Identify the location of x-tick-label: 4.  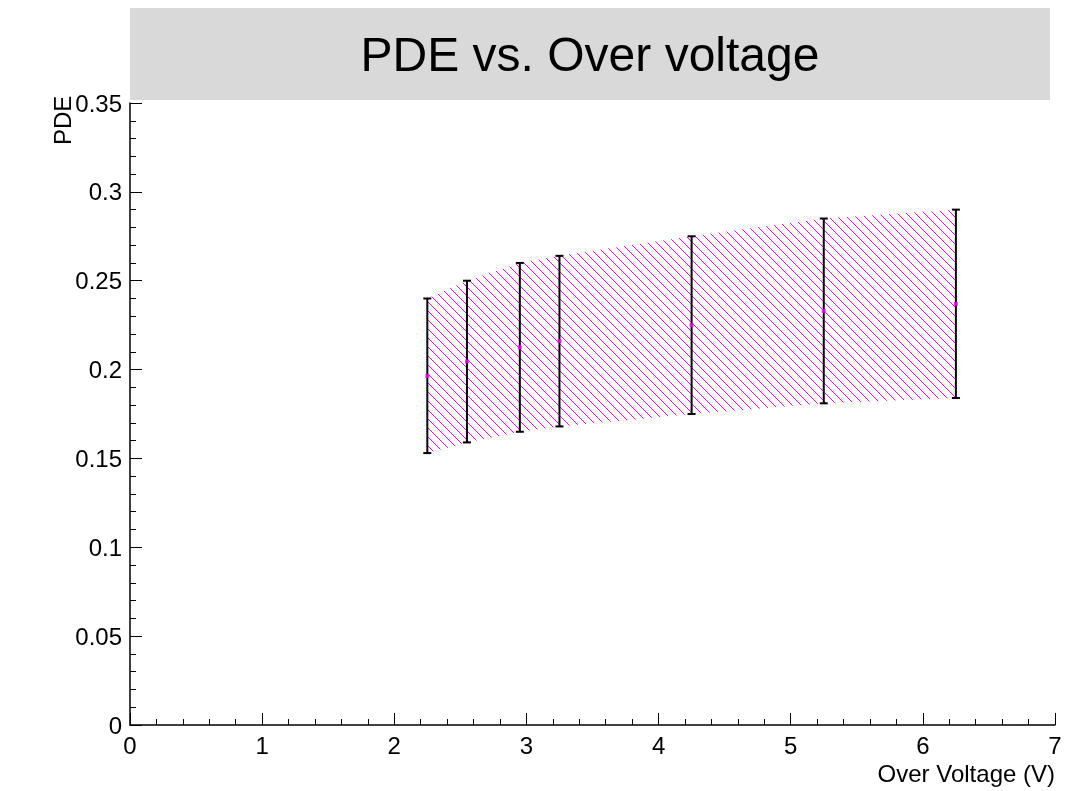
(658, 745).